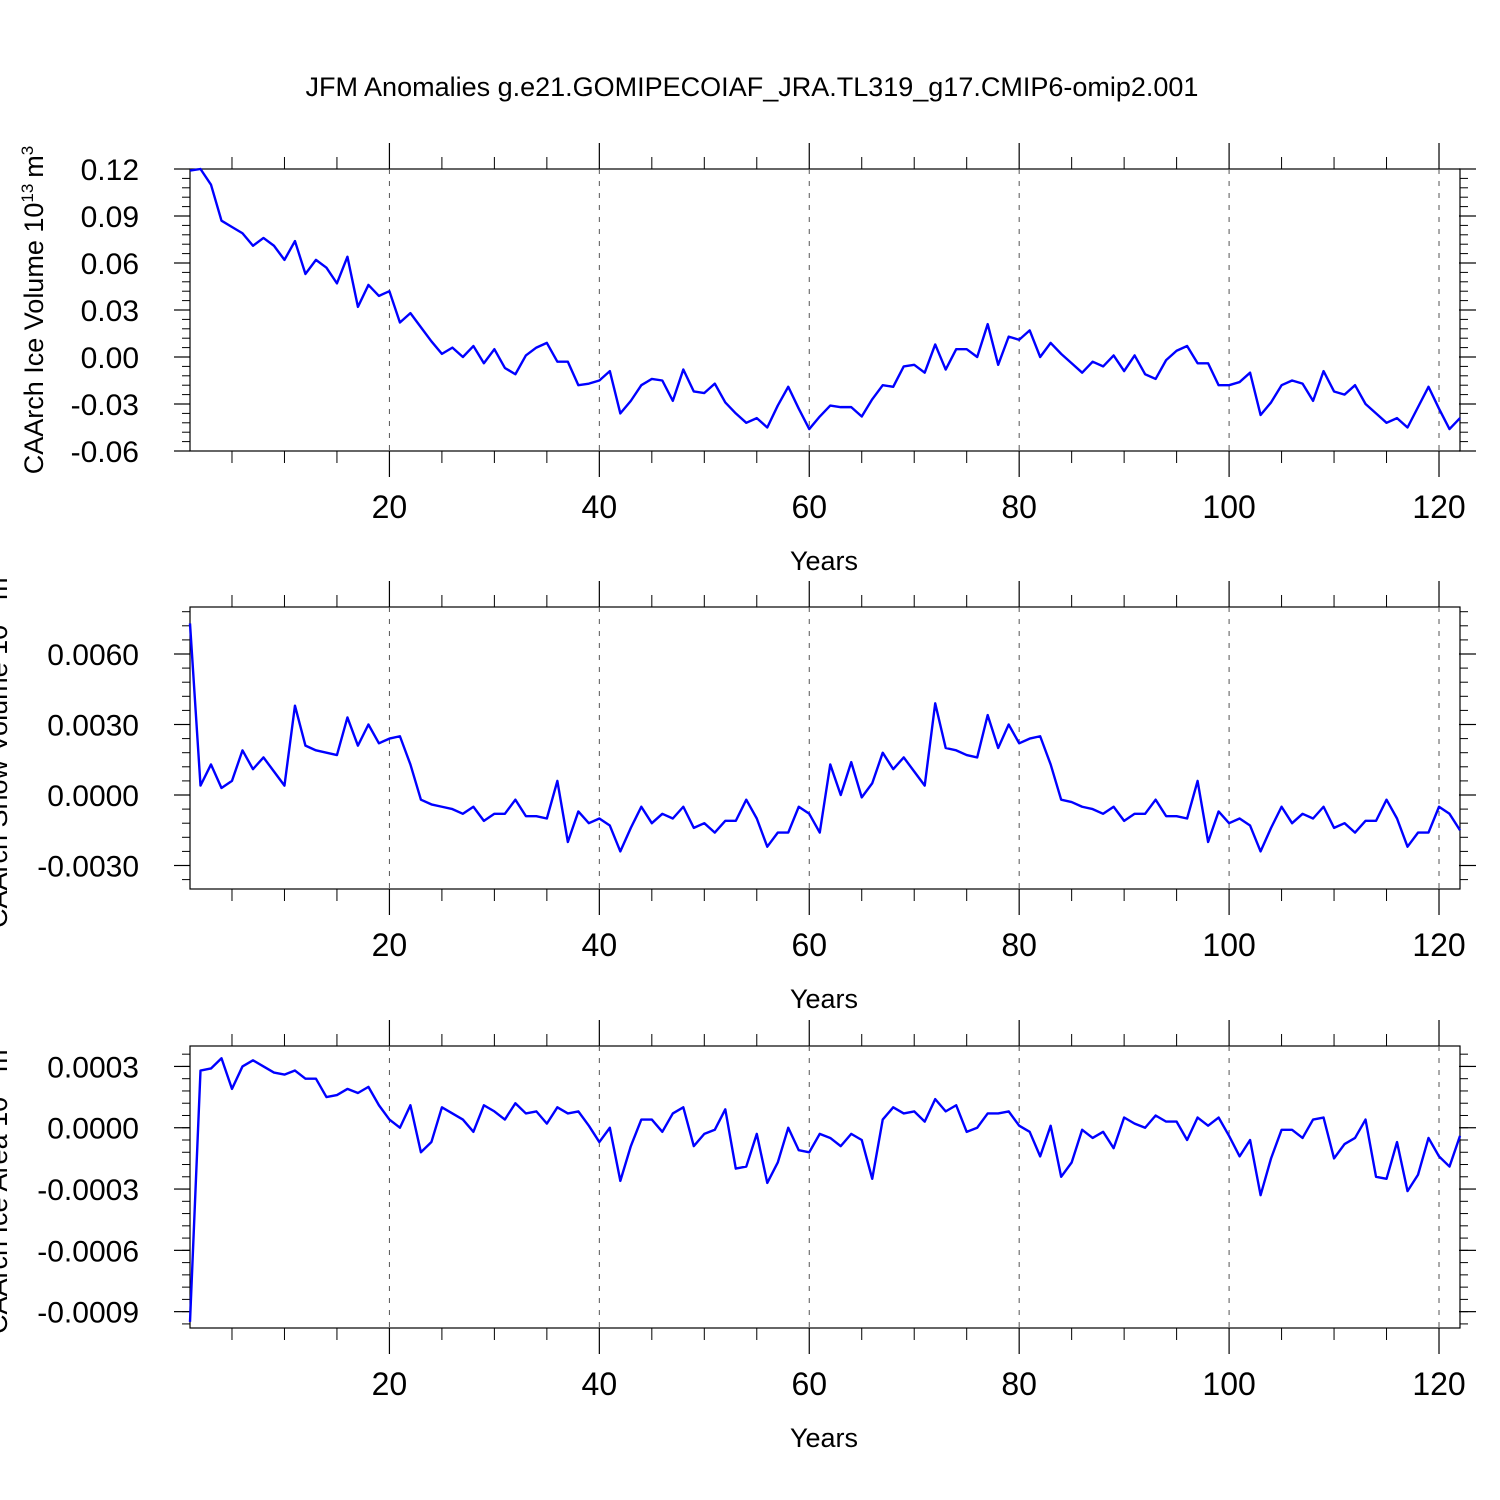 This screenshot has height=1500, width=1500. What do you see at coordinates (110, 358) in the screenshot?
I see `y-tick-label: 0.00` at bounding box center [110, 358].